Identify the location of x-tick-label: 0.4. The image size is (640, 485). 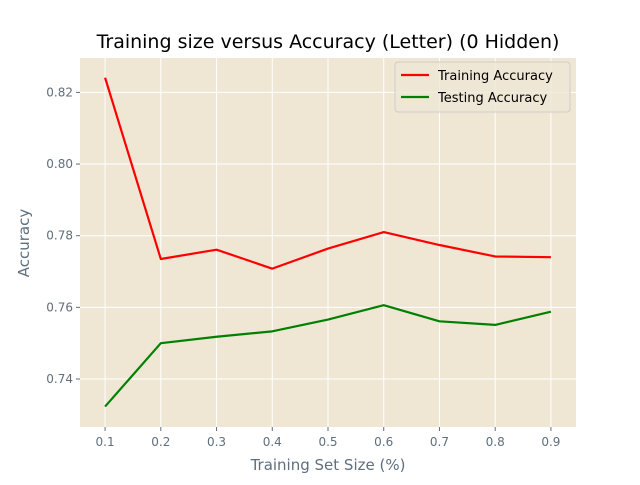
(272, 442).